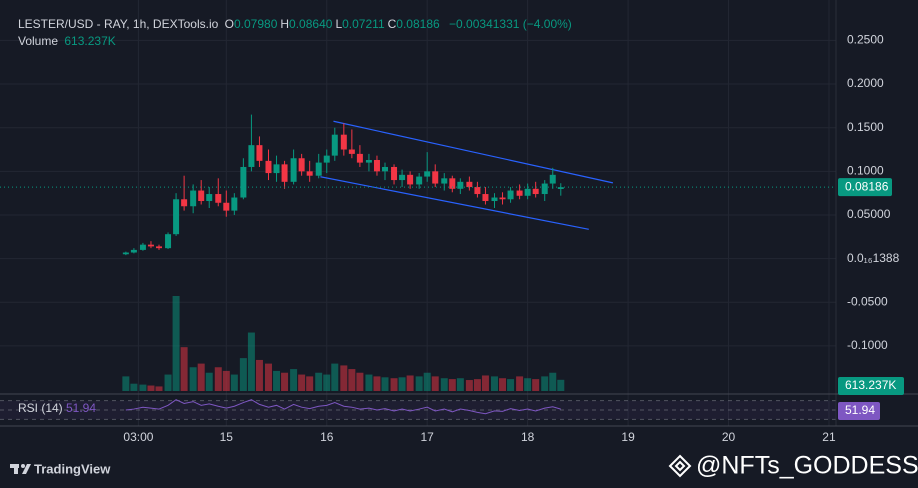  I want to click on y-tick-label: 0.2500, so click(865, 40).